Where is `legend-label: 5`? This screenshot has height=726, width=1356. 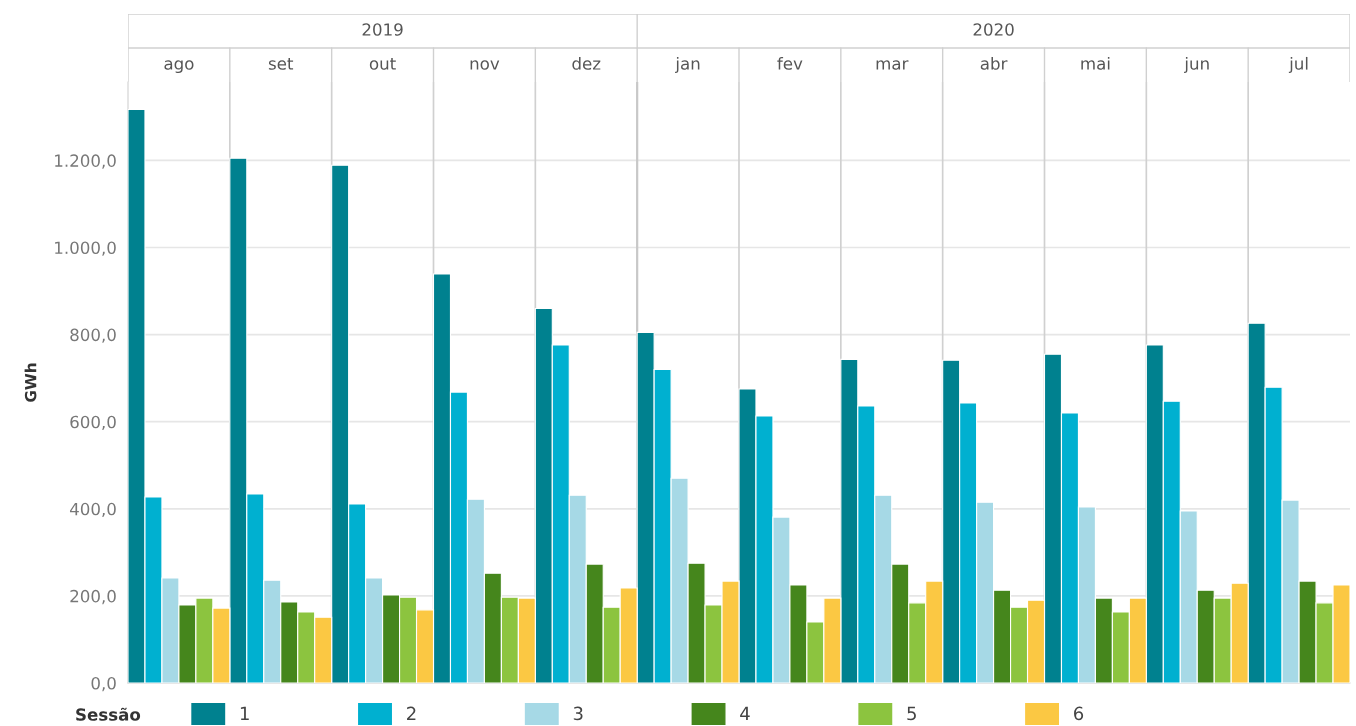
legend-label: 5 is located at coordinates (911, 713).